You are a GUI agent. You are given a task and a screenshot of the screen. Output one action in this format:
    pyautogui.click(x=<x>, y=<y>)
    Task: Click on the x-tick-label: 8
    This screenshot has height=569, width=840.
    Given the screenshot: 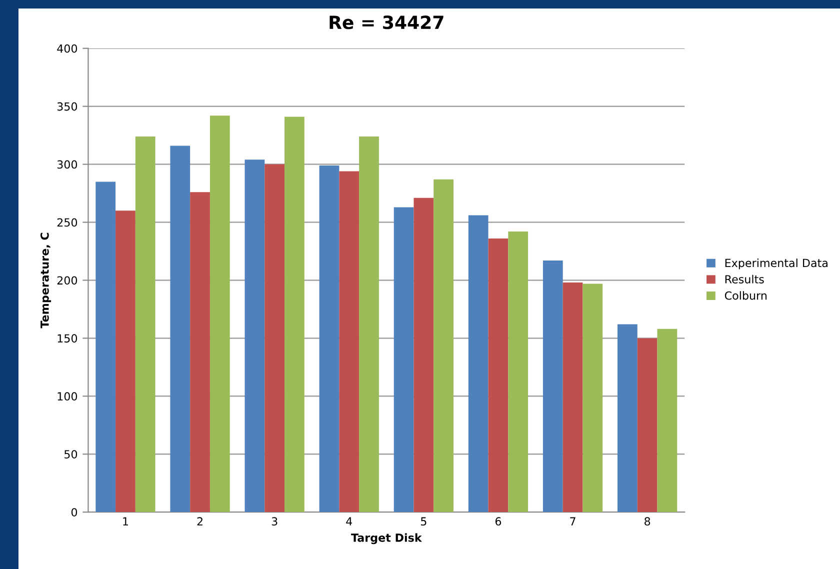 What is the action you would take?
    pyautogui.click(x=647, y=521)
    